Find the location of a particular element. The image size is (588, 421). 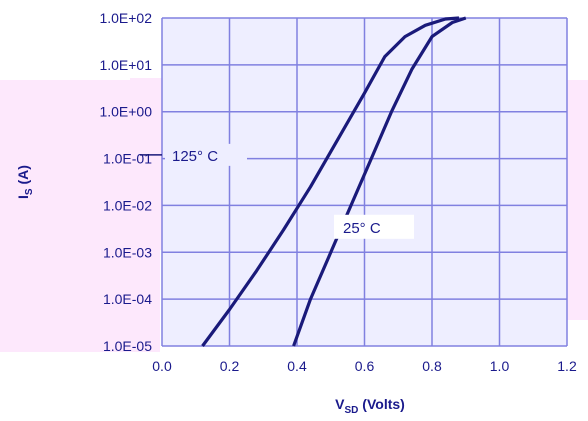

x-tick-label: 0.8 is located at coordinates (432, 366).